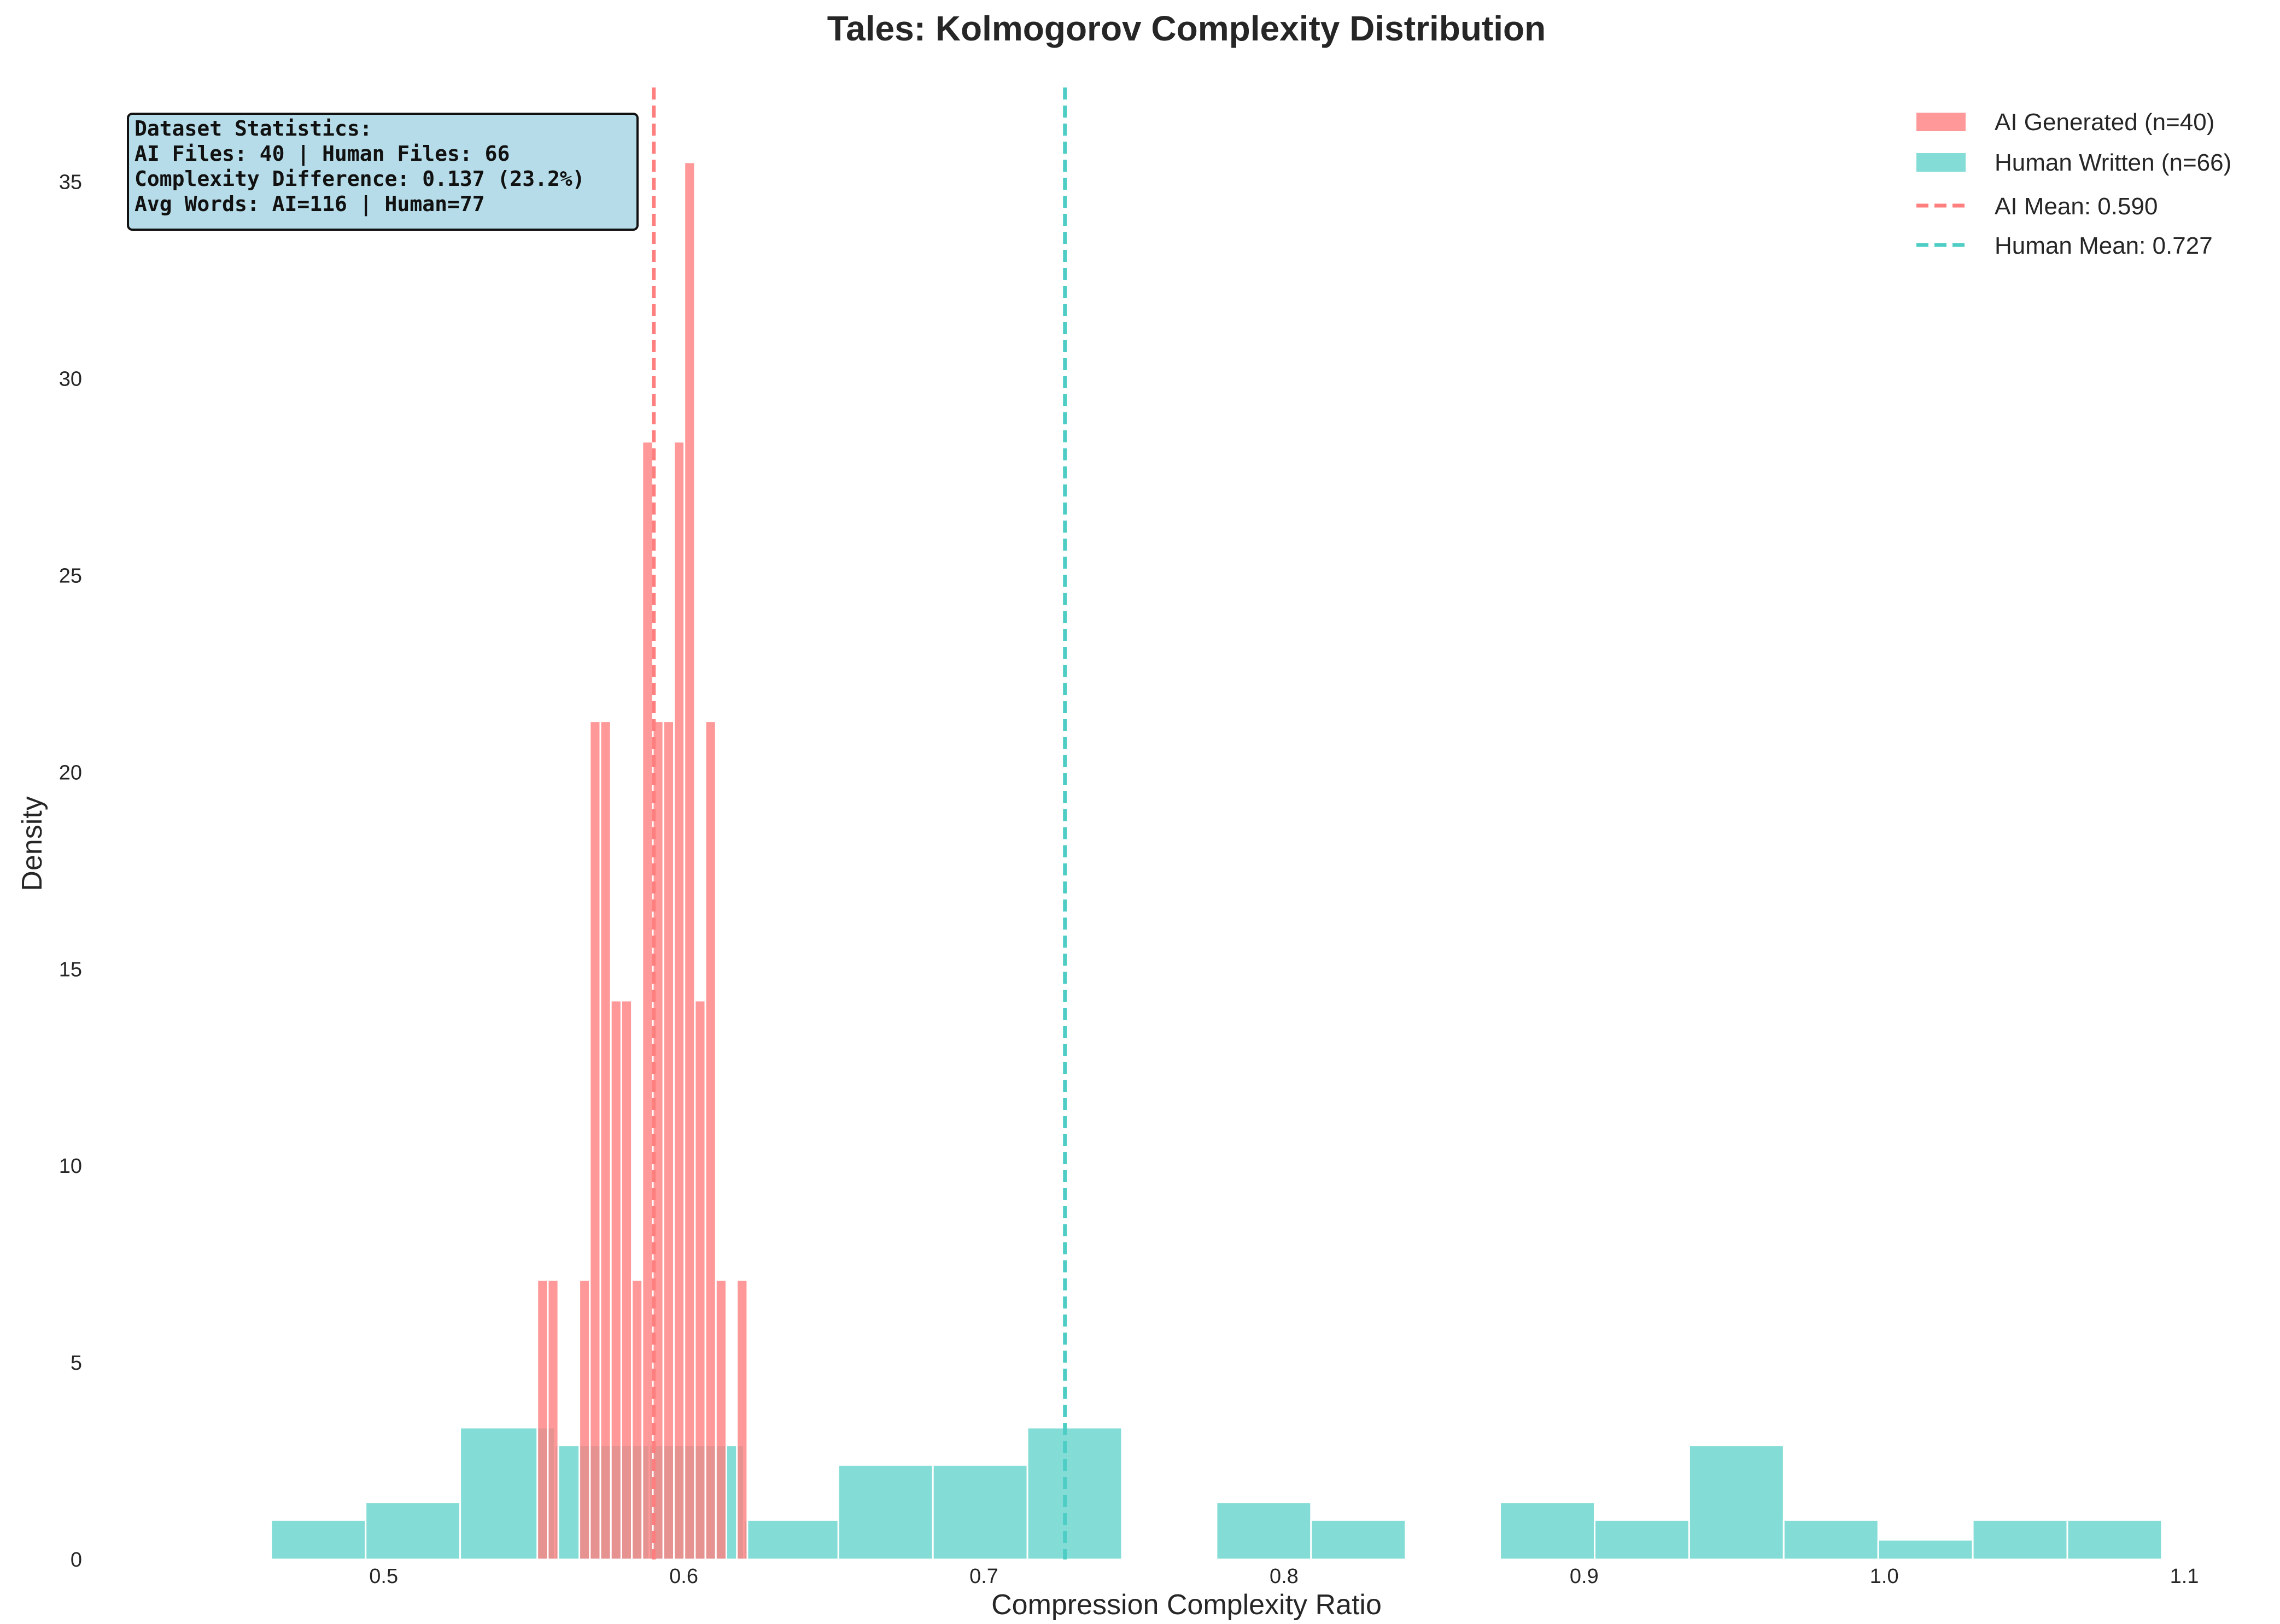 This screenshot has width=2280, height=1624. What do you see at coordinates (71, 1166) in the screenshot?
I see `y-tick-label: 10` at bounding box center [71, 1166].